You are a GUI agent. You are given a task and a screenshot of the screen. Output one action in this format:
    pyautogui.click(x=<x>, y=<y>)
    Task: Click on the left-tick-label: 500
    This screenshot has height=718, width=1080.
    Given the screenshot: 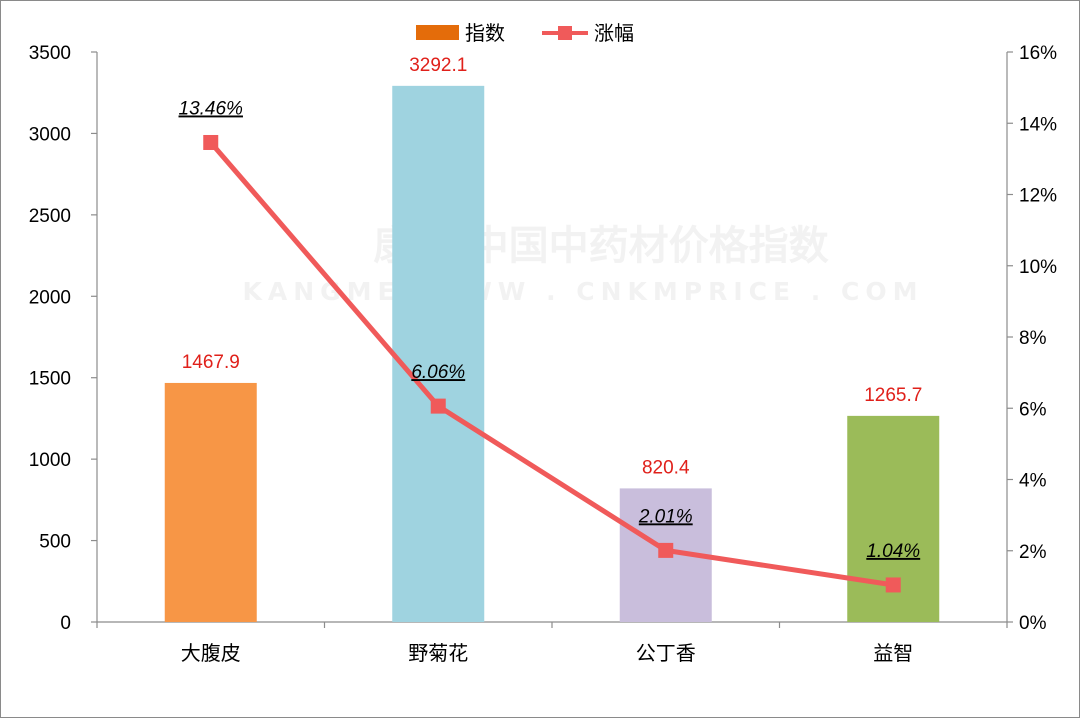 What is the action you would take?
    pyautogui.click(x=55, y=542)
    